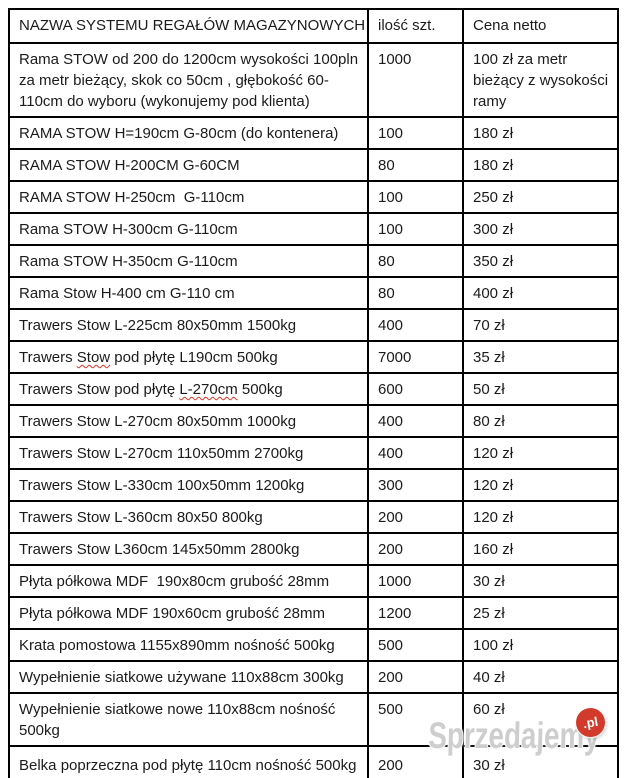  I want to click on product-name-cell: Płyta półkowa MDF 190x60cm grubość 28mm, so click(188, 613).